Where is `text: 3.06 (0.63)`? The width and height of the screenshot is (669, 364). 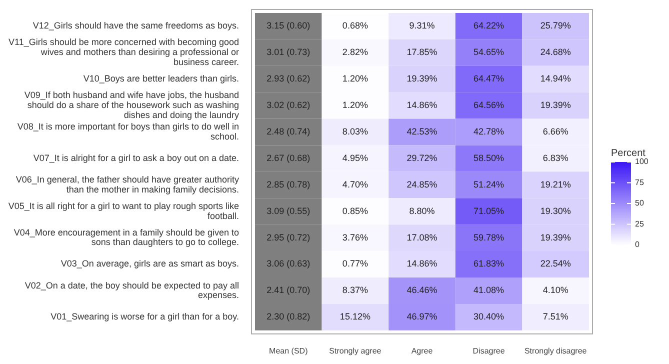
text: 3.06 (0.63) is located at coordinates (288, 263).